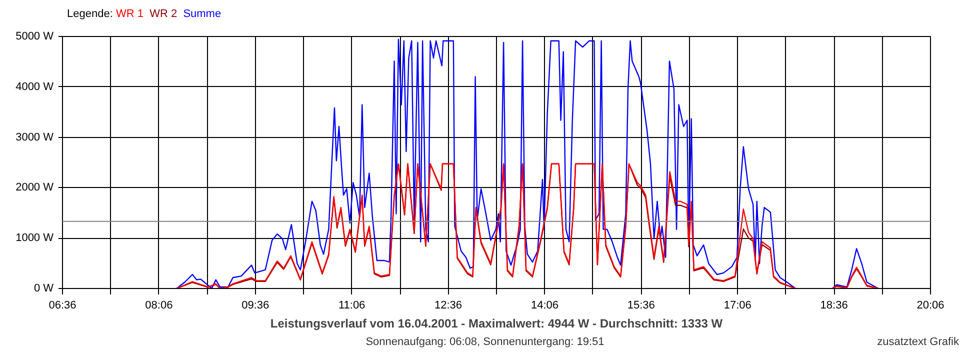  Describe the element at coordinates (485, 342) in the screenshot. I see `text: Sonnenaufgang: 06:08, Sonnenuntergang: 19:51` at that location.